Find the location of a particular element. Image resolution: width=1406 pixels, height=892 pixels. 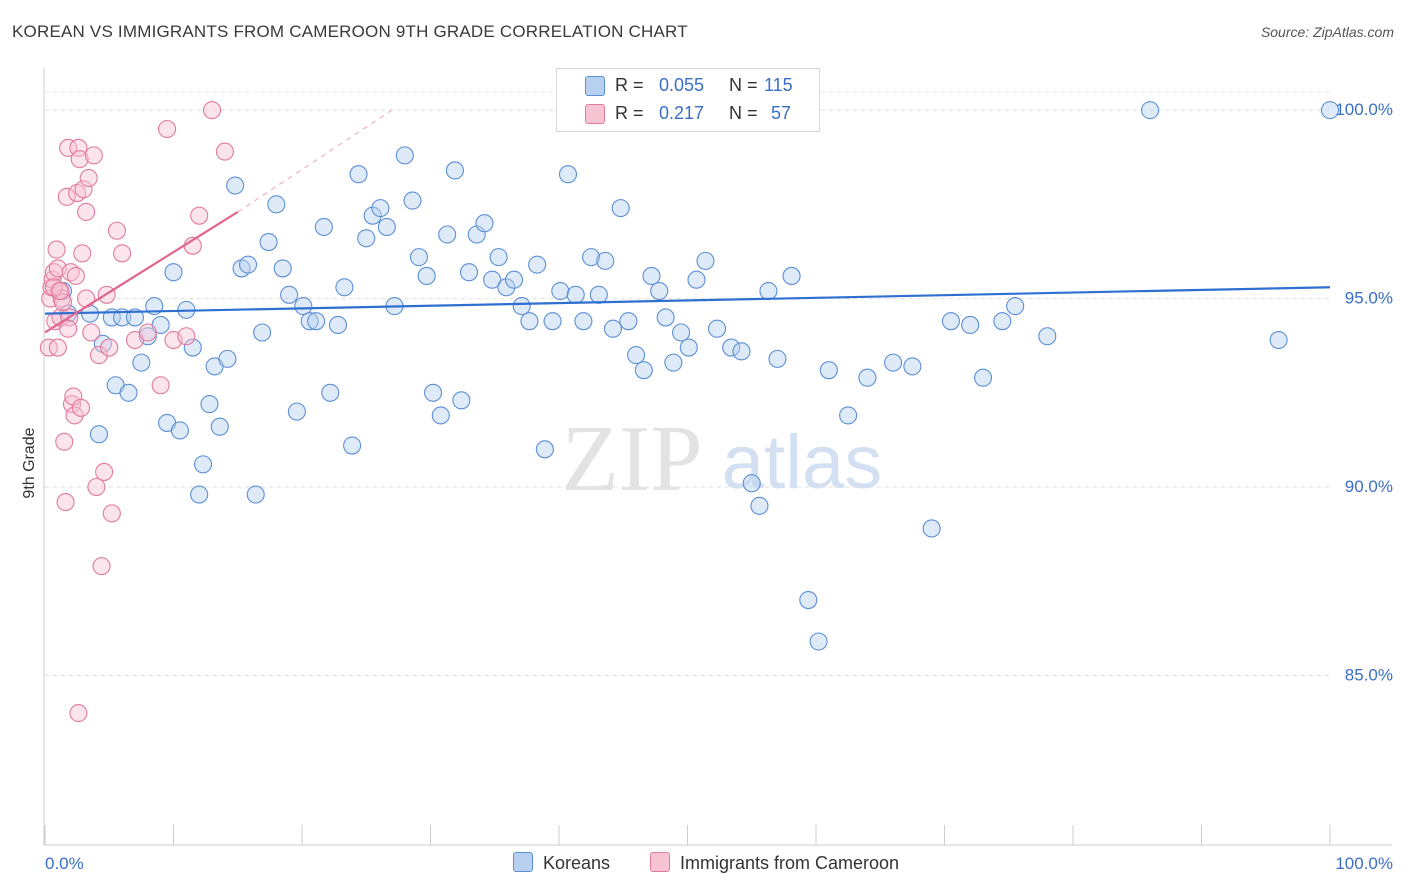

y-tick-label: 90.0% is located at coordinates (1369, 486).